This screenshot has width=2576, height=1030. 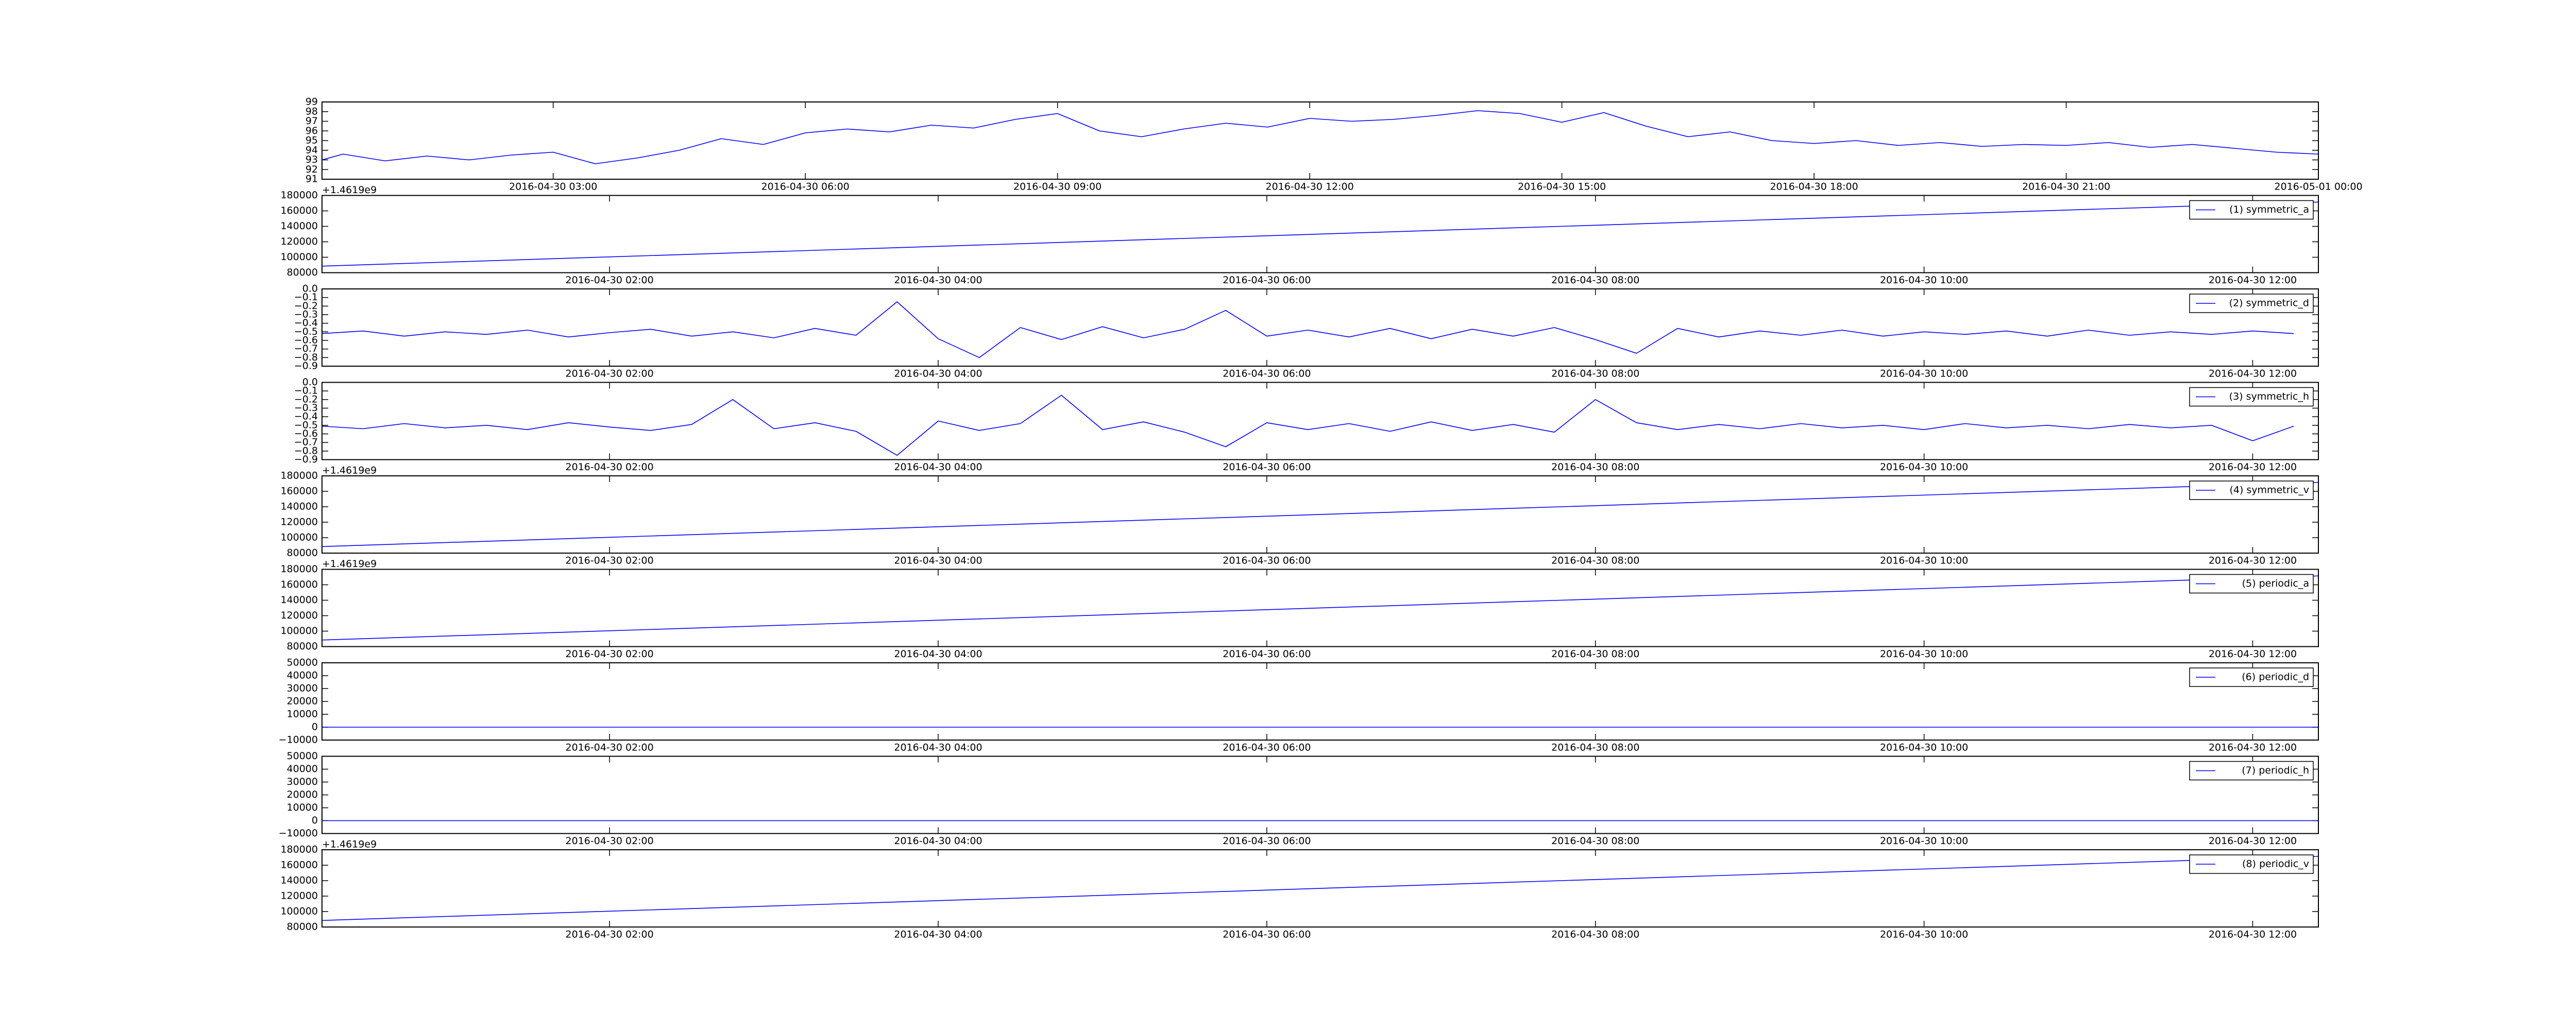 What do you see at coordinates (2275, 770) in the screenshot?
I see `legend-label: (7) periodic_h` at bounding box center [2275, 770].